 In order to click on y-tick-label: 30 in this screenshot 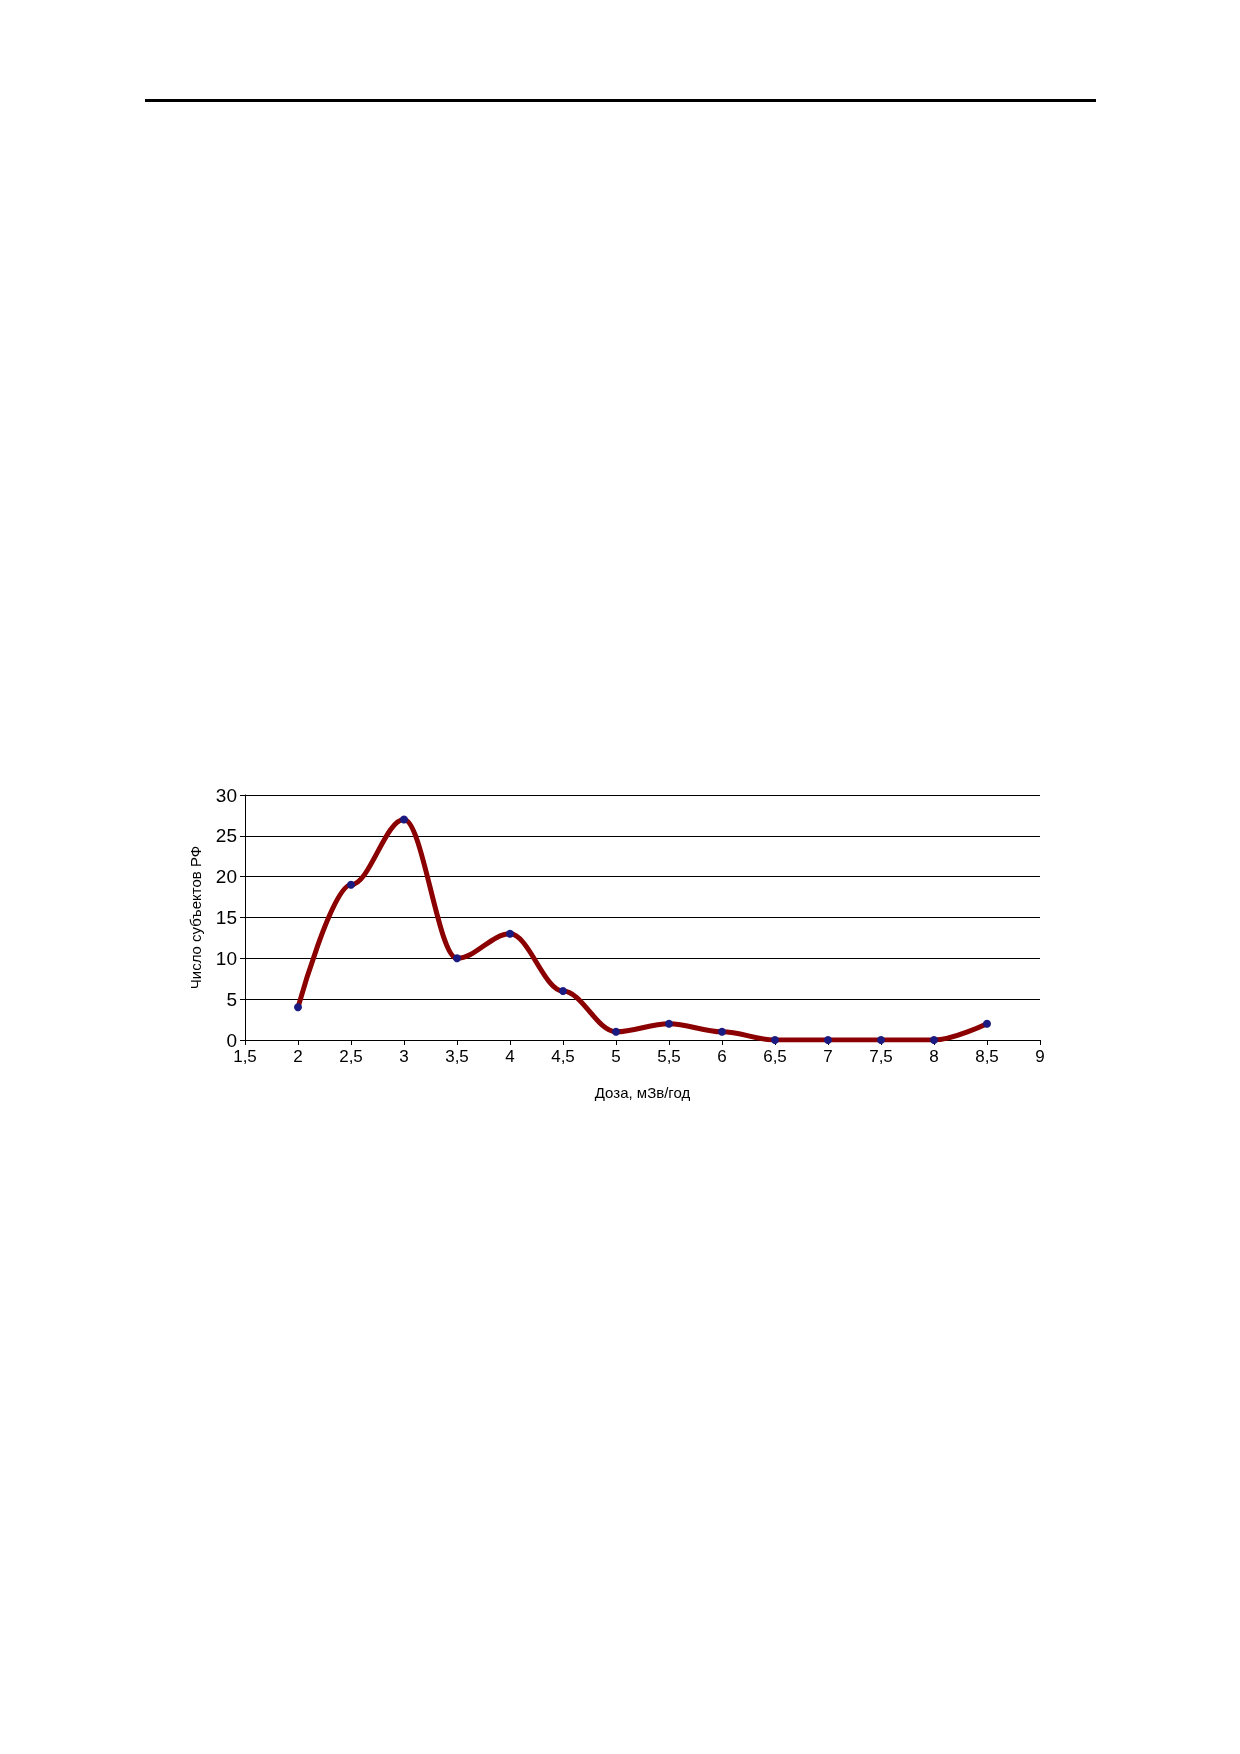, I will do `click(226, 795)`.